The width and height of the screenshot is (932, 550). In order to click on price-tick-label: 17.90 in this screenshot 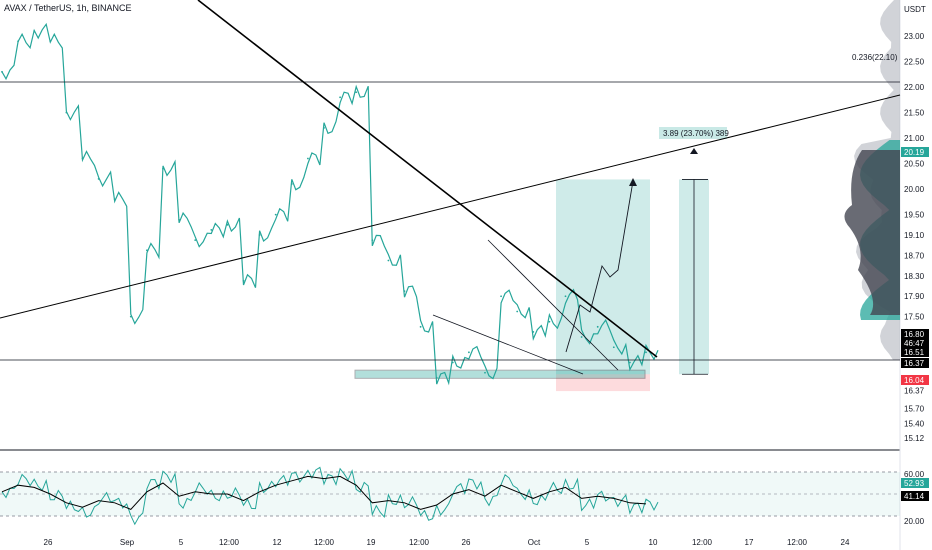, I will do `click(914, 296)`.